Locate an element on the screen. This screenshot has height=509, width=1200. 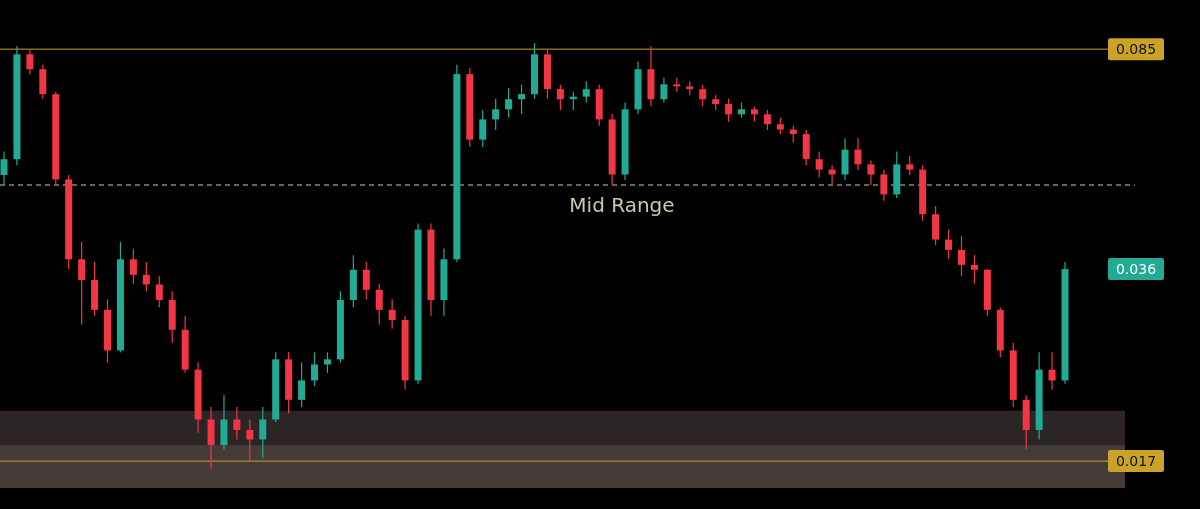
ref-line-label: 0.017 is located at coordinates (1136, 461).